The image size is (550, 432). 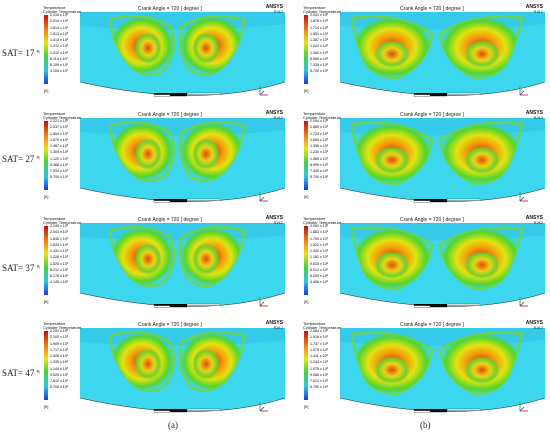 What do you see at coordinates (59, 164) in the screenshot?
I see `colorbar-tick-label: 9.368 x 10²` at bounding box center [59, 164].